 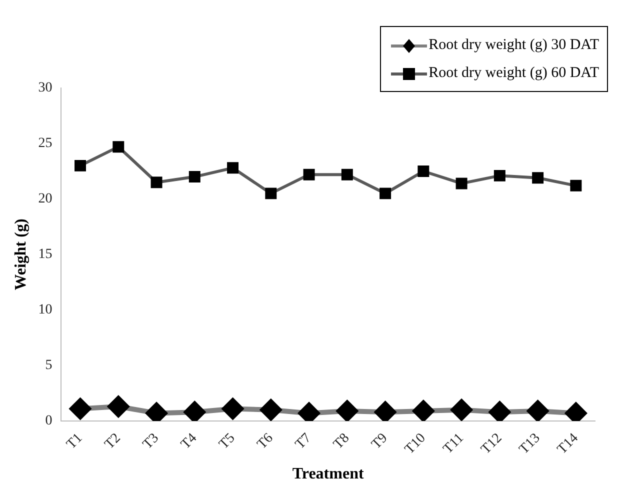 What do you see at coordinates (453, 443) in the screenshot?
I see `x-tick-label: T11` at bounding box center [453, 443].